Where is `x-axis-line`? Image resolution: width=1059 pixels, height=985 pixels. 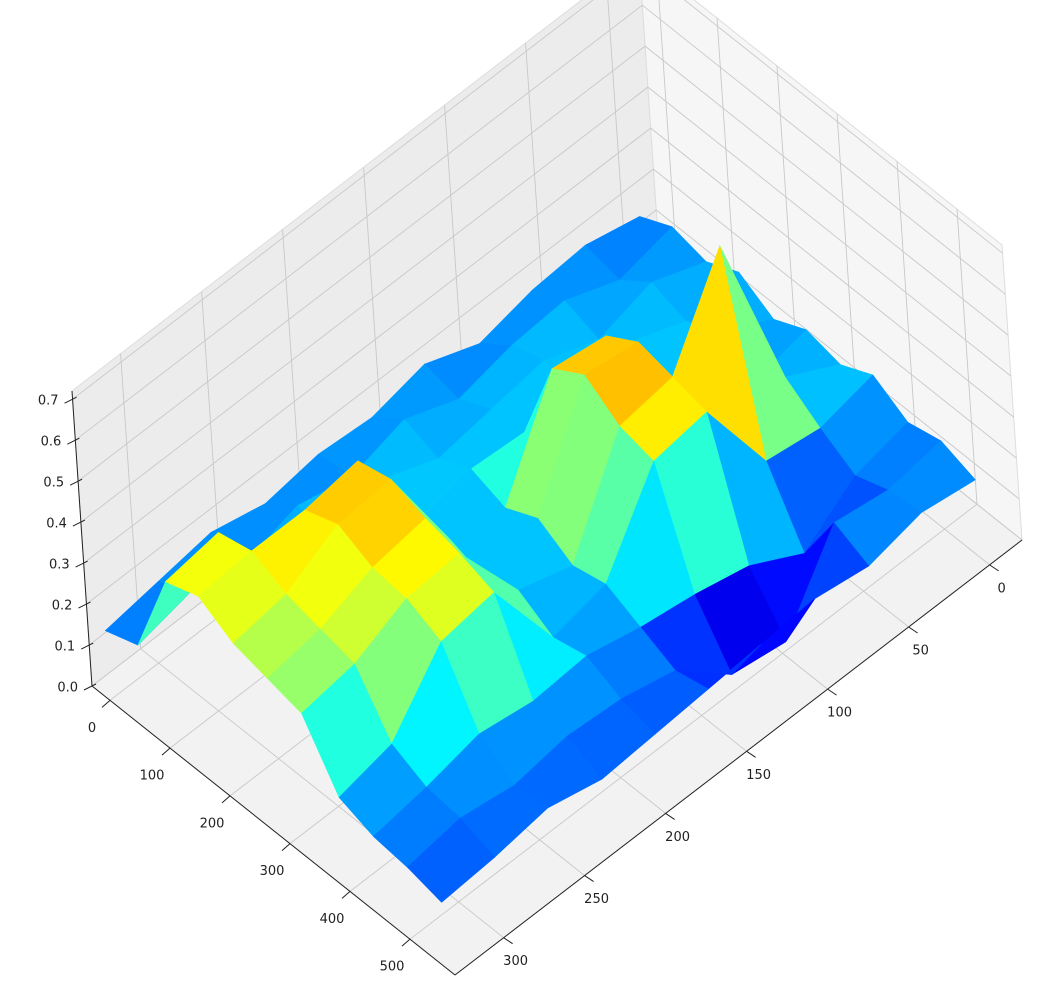 x-axis-line is located at coordinates (273, 830).